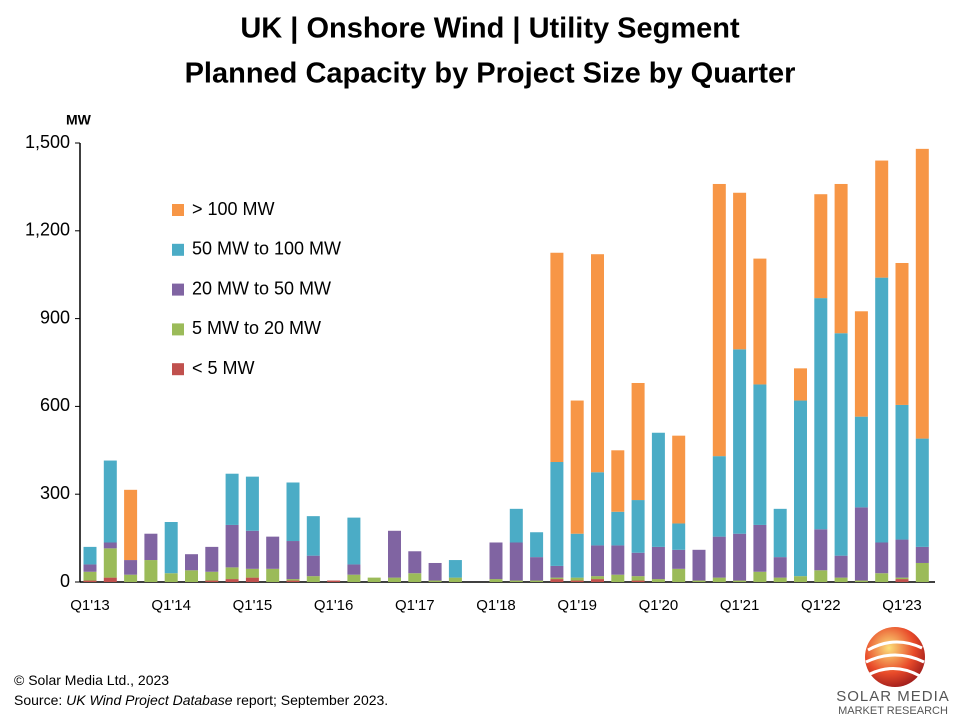  What do you see at coordinates (895, 657) in the screenshot?
I see `logo-icon` at bounding box center [895, 657].